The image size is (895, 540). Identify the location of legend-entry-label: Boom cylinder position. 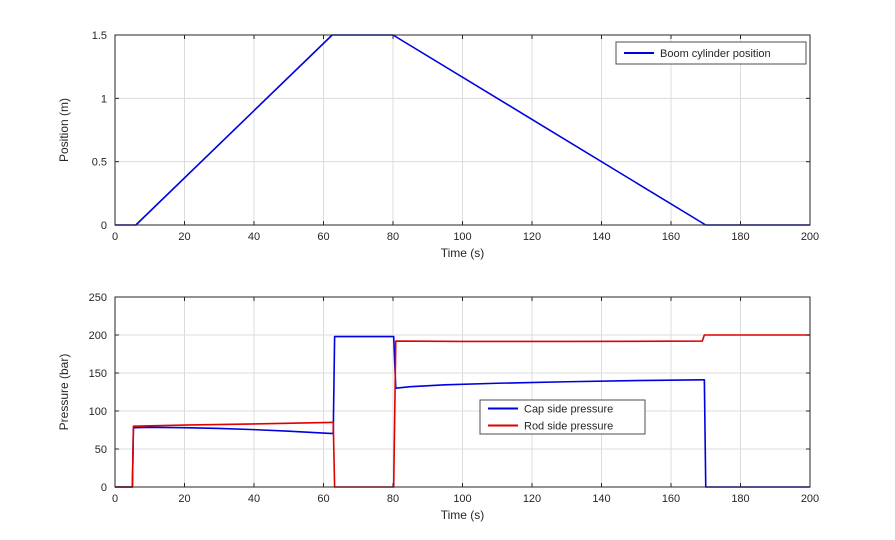
(715, 54).